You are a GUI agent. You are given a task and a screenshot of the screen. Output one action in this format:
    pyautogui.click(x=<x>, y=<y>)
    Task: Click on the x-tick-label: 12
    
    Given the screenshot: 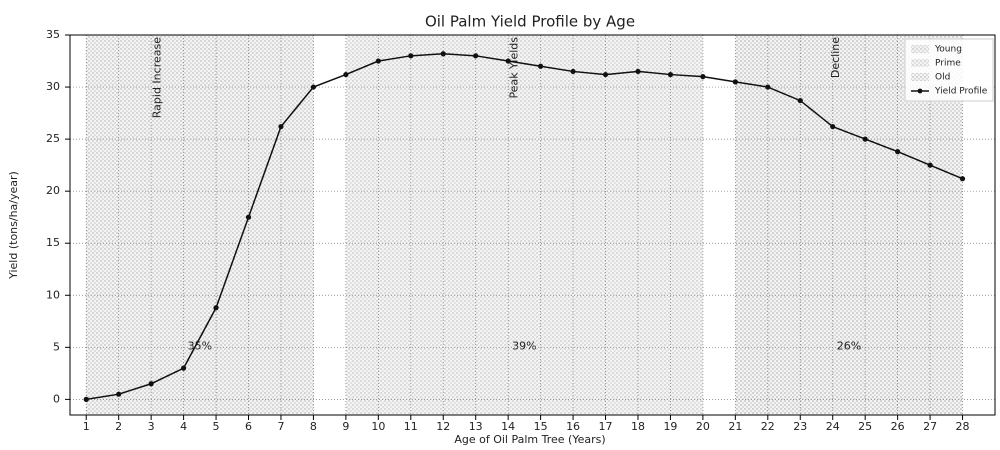 What is the action you would take?
    pyautogui.click(x=443, y=426)
    